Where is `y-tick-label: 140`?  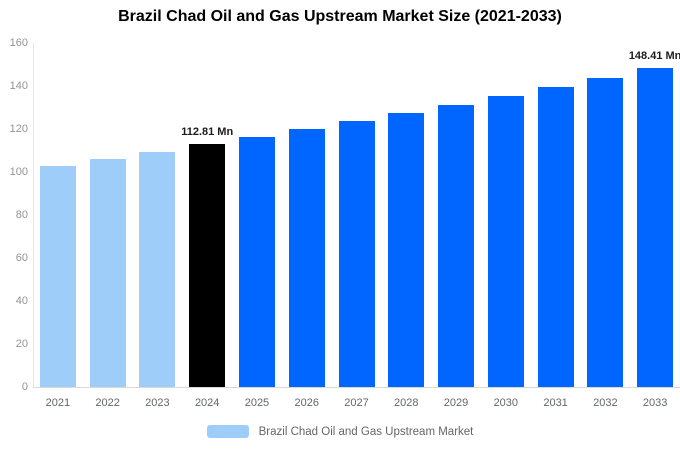 y-tick-label: 140 is located at coordinates (18, 86).